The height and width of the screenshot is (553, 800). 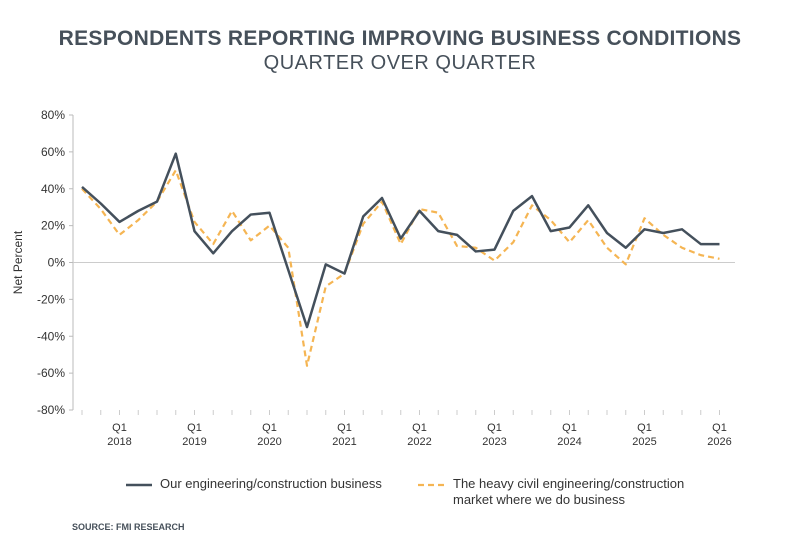 What do you see at coordinates (194, 442) in the screenshot?
I see `x-tick-label-year: 2019` at bounding box center [194, 442].